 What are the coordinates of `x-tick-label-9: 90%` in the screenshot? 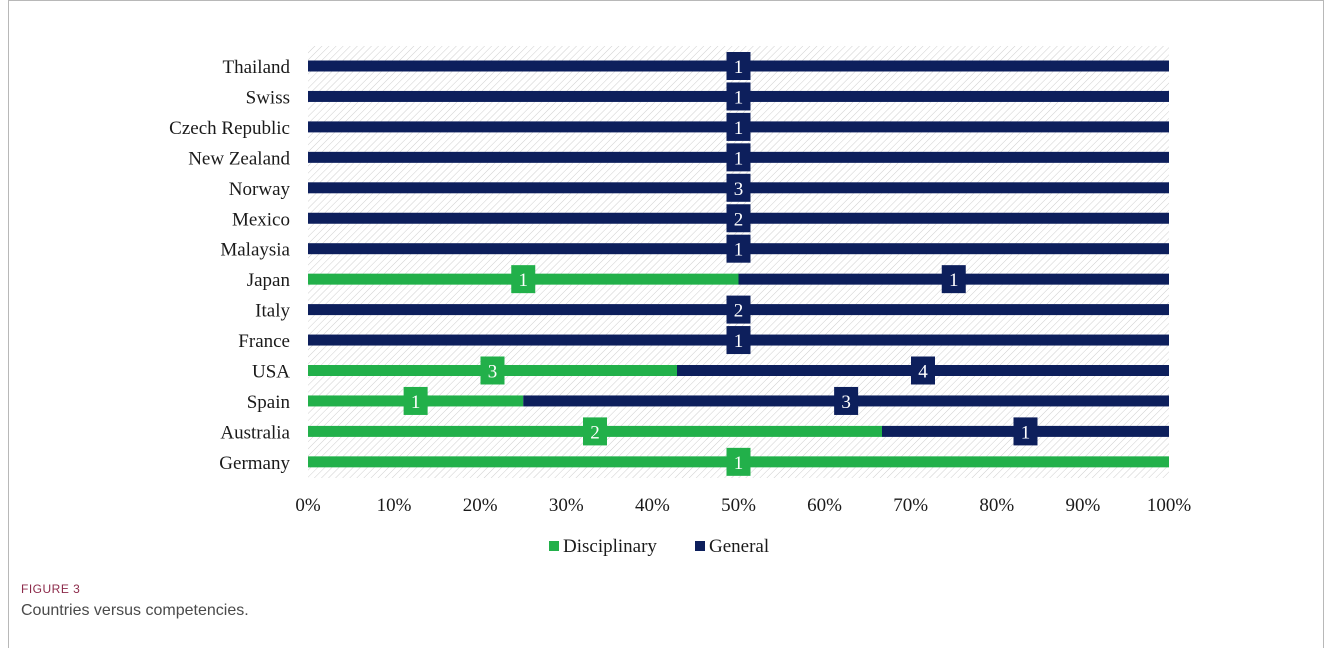 It's located at (1082, 505).